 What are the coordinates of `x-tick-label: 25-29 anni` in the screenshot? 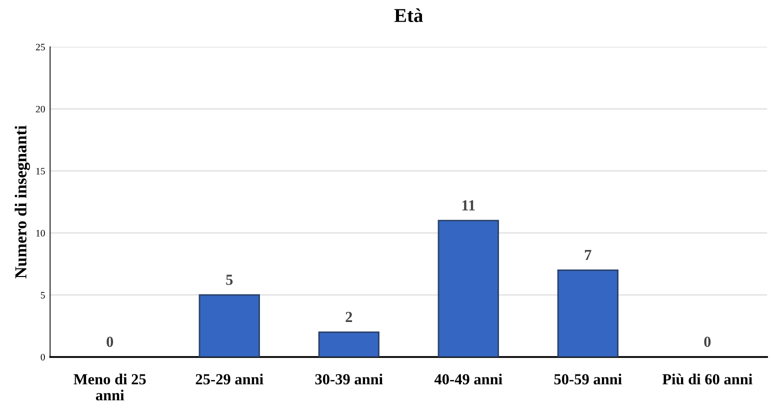 It's located at (230, 379).